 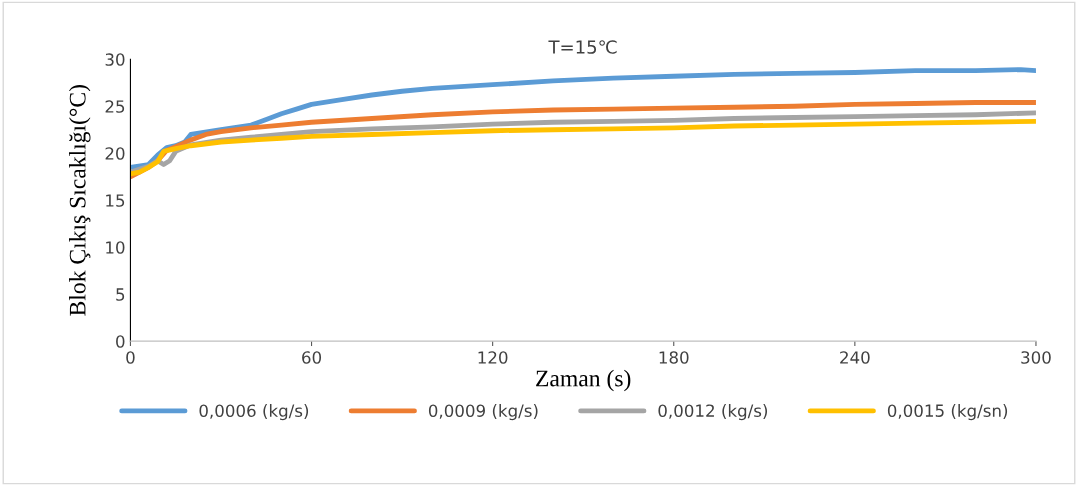 I want to click on y-tick-label: 30, so click(x=115, y=59).